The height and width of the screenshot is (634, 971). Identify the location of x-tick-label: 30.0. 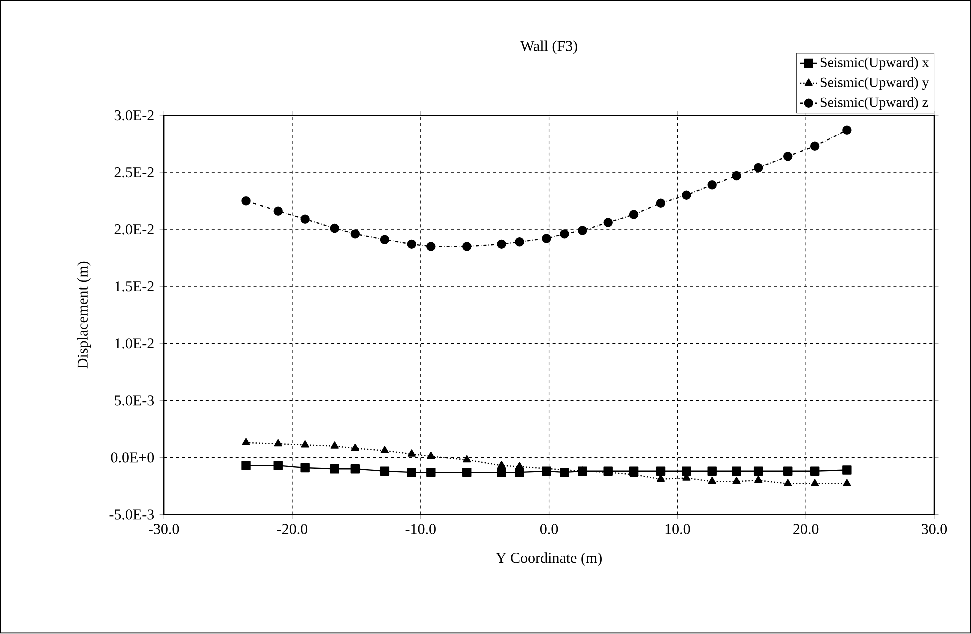
(935, 529).